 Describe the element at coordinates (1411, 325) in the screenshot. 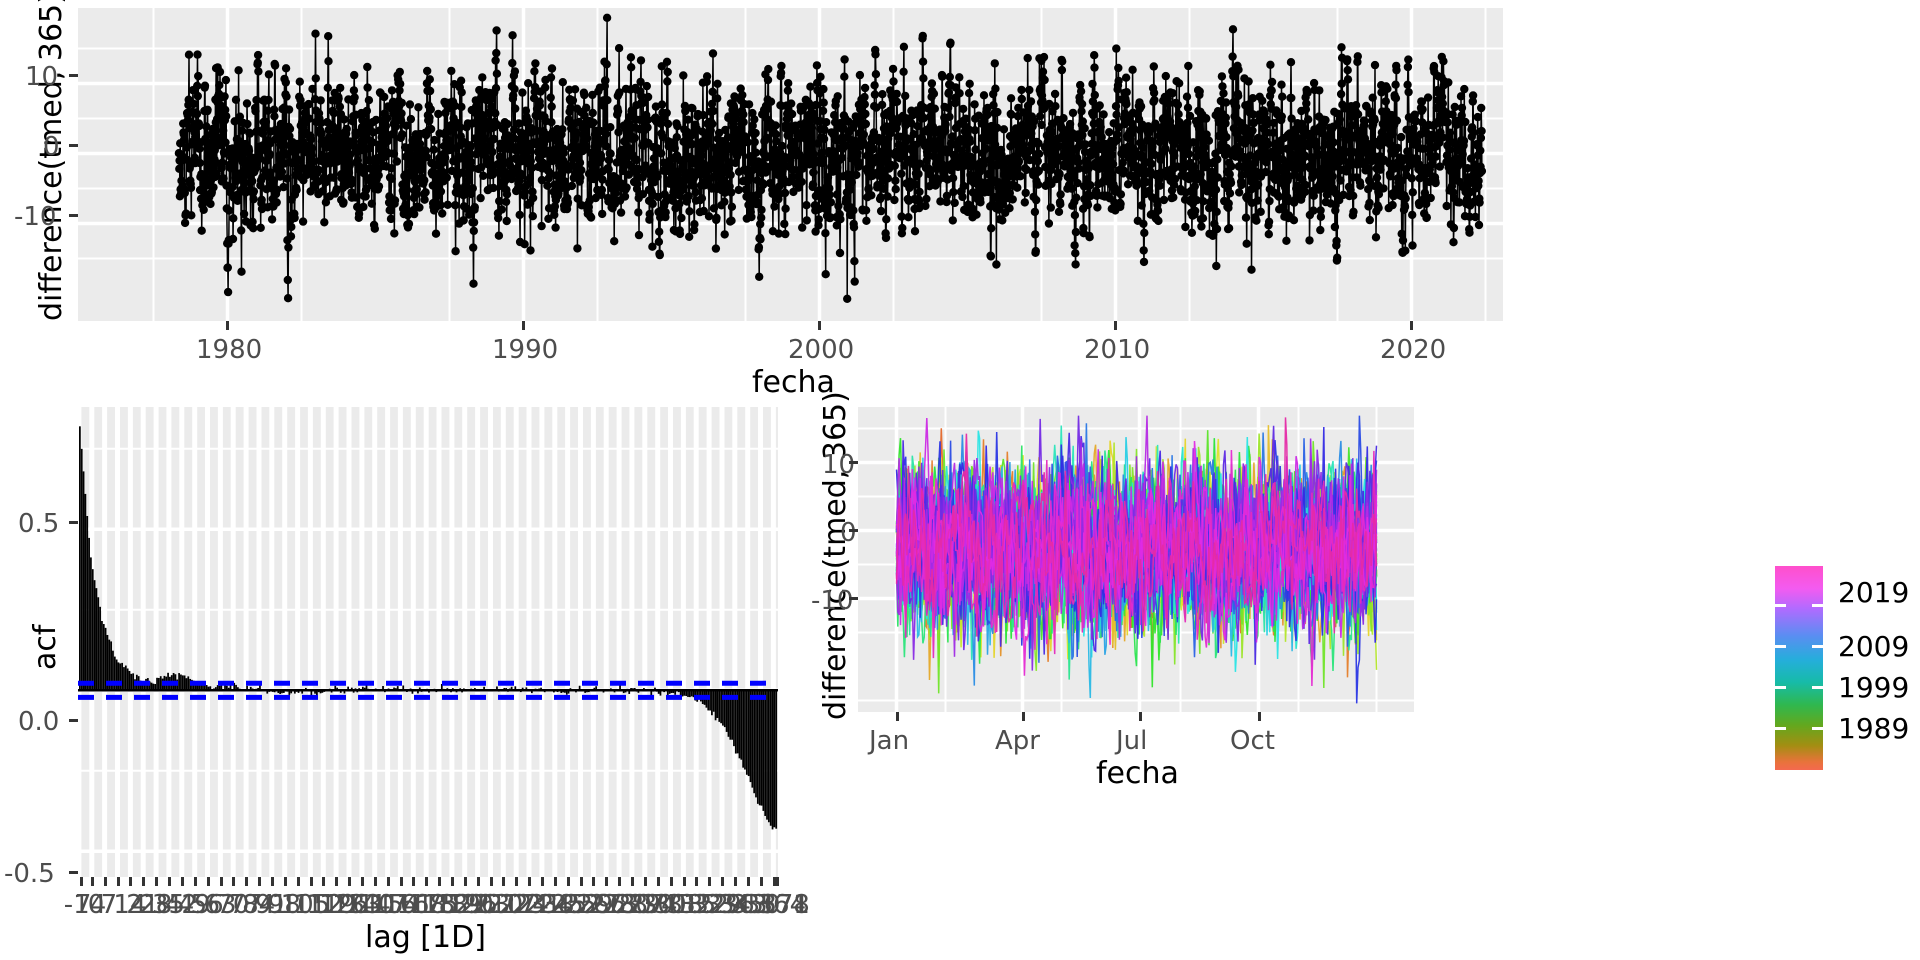

I see `top-x-tickmark-2020` at that location.